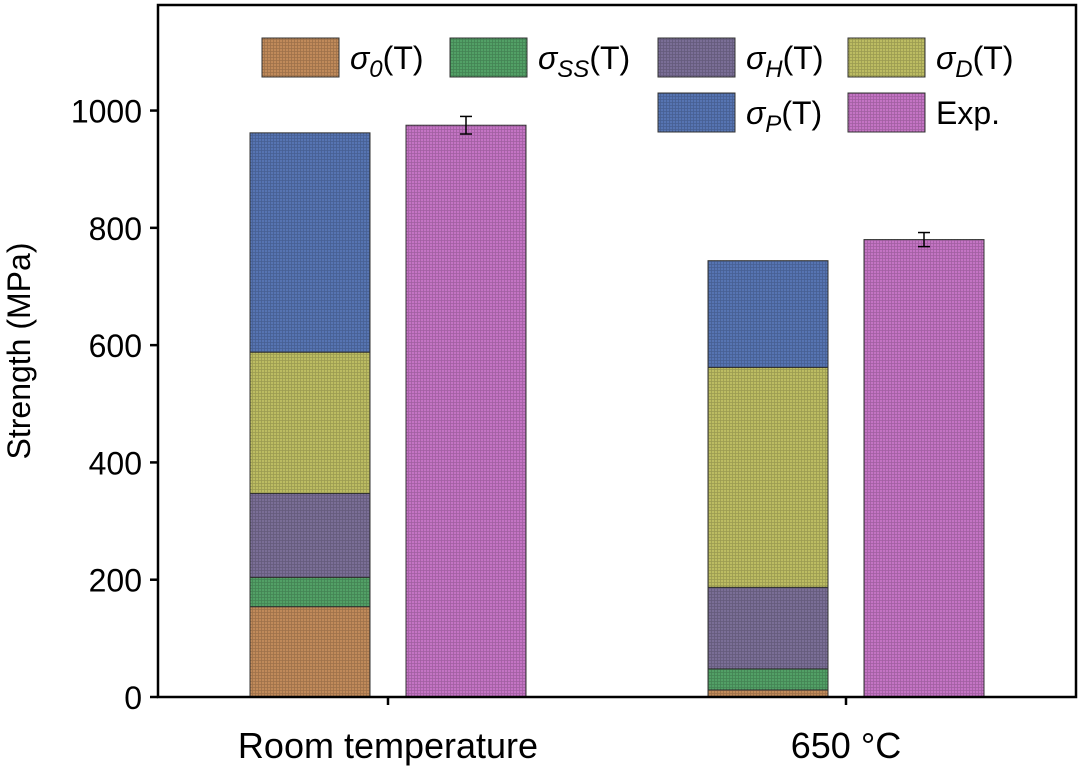 The image size is (1080, 768). I want to click on legend-subscript: SS, so click(573, 69).